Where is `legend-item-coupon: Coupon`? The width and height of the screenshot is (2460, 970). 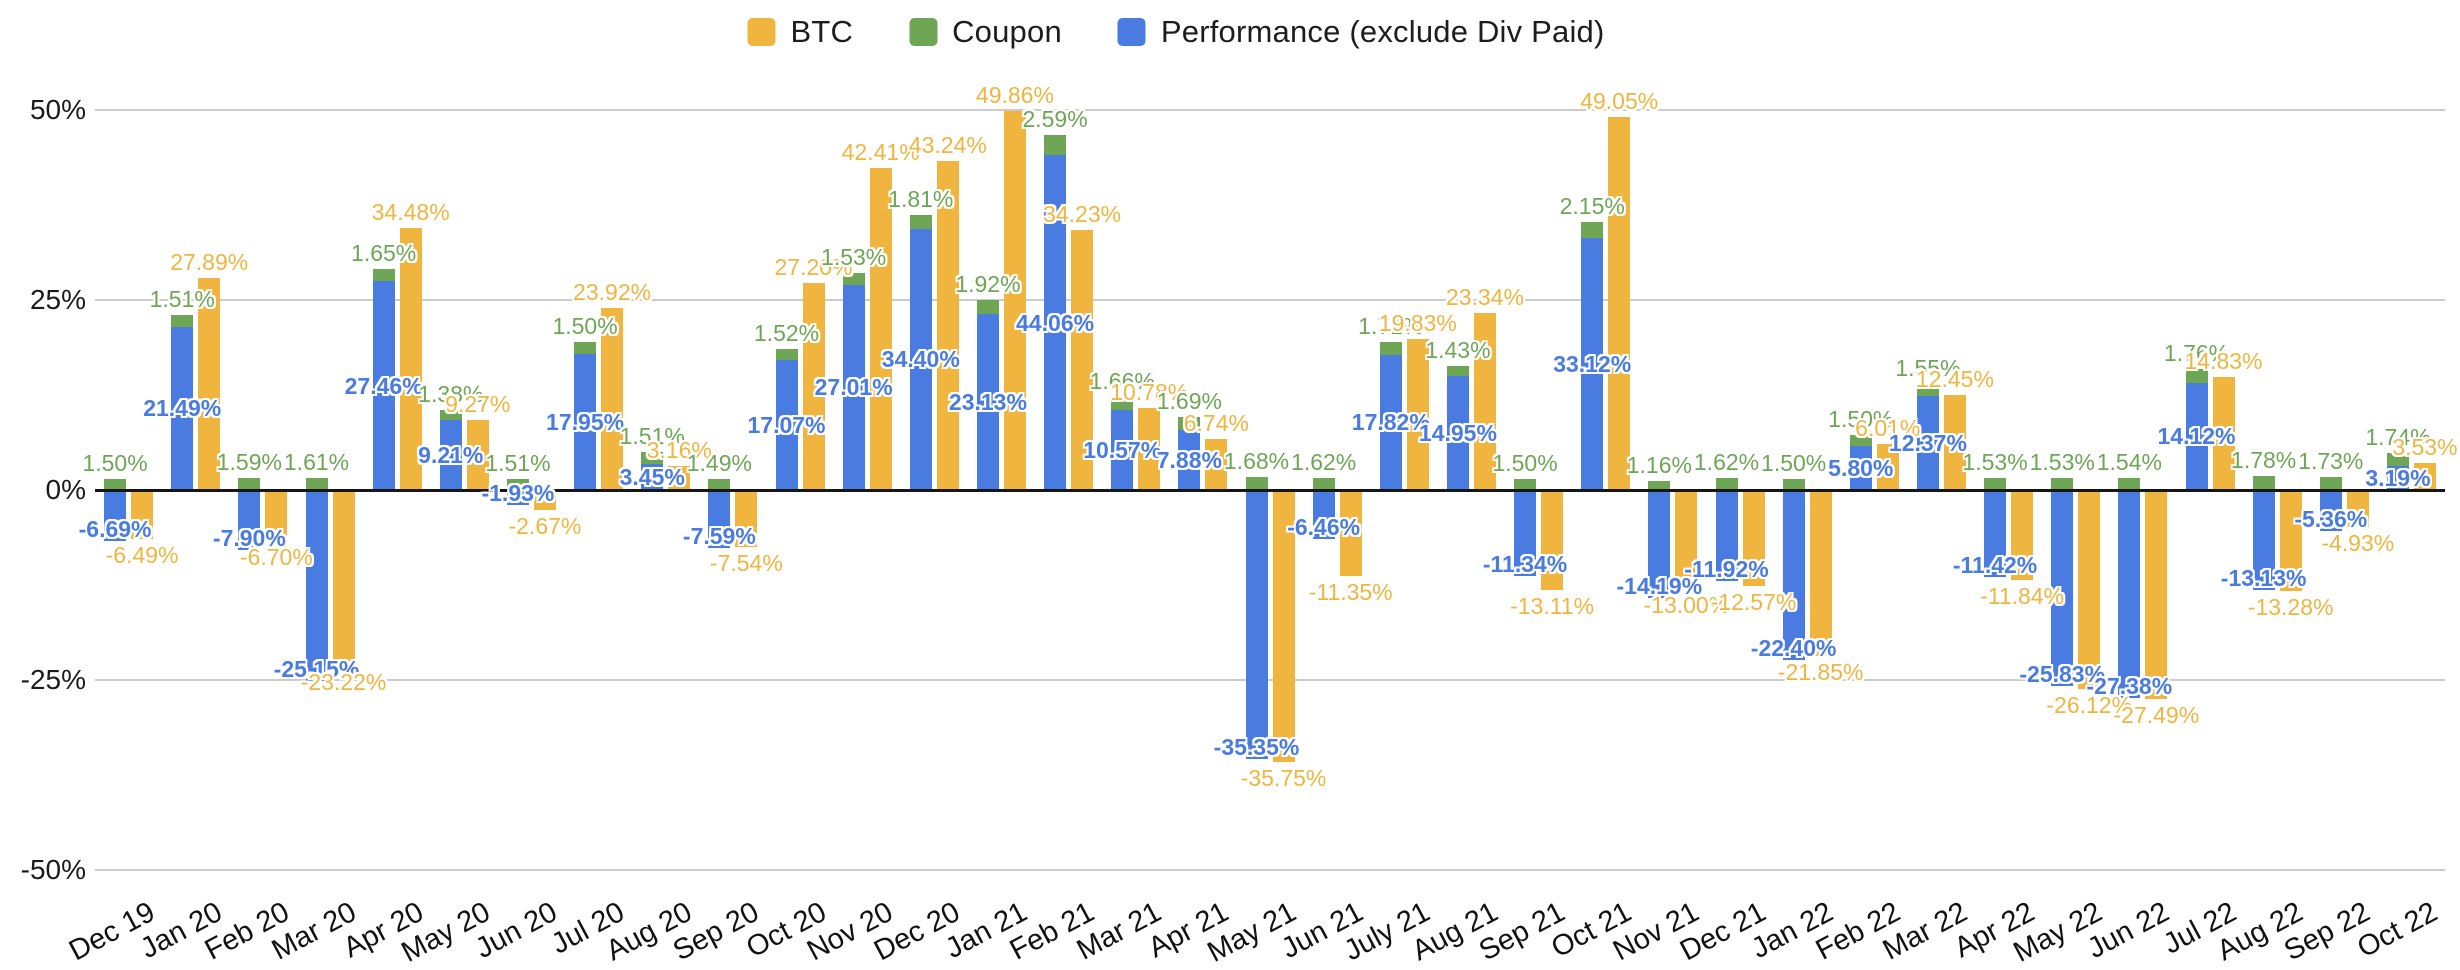 legend-item-coupon: Coupon is located at coordinates (985, 32).